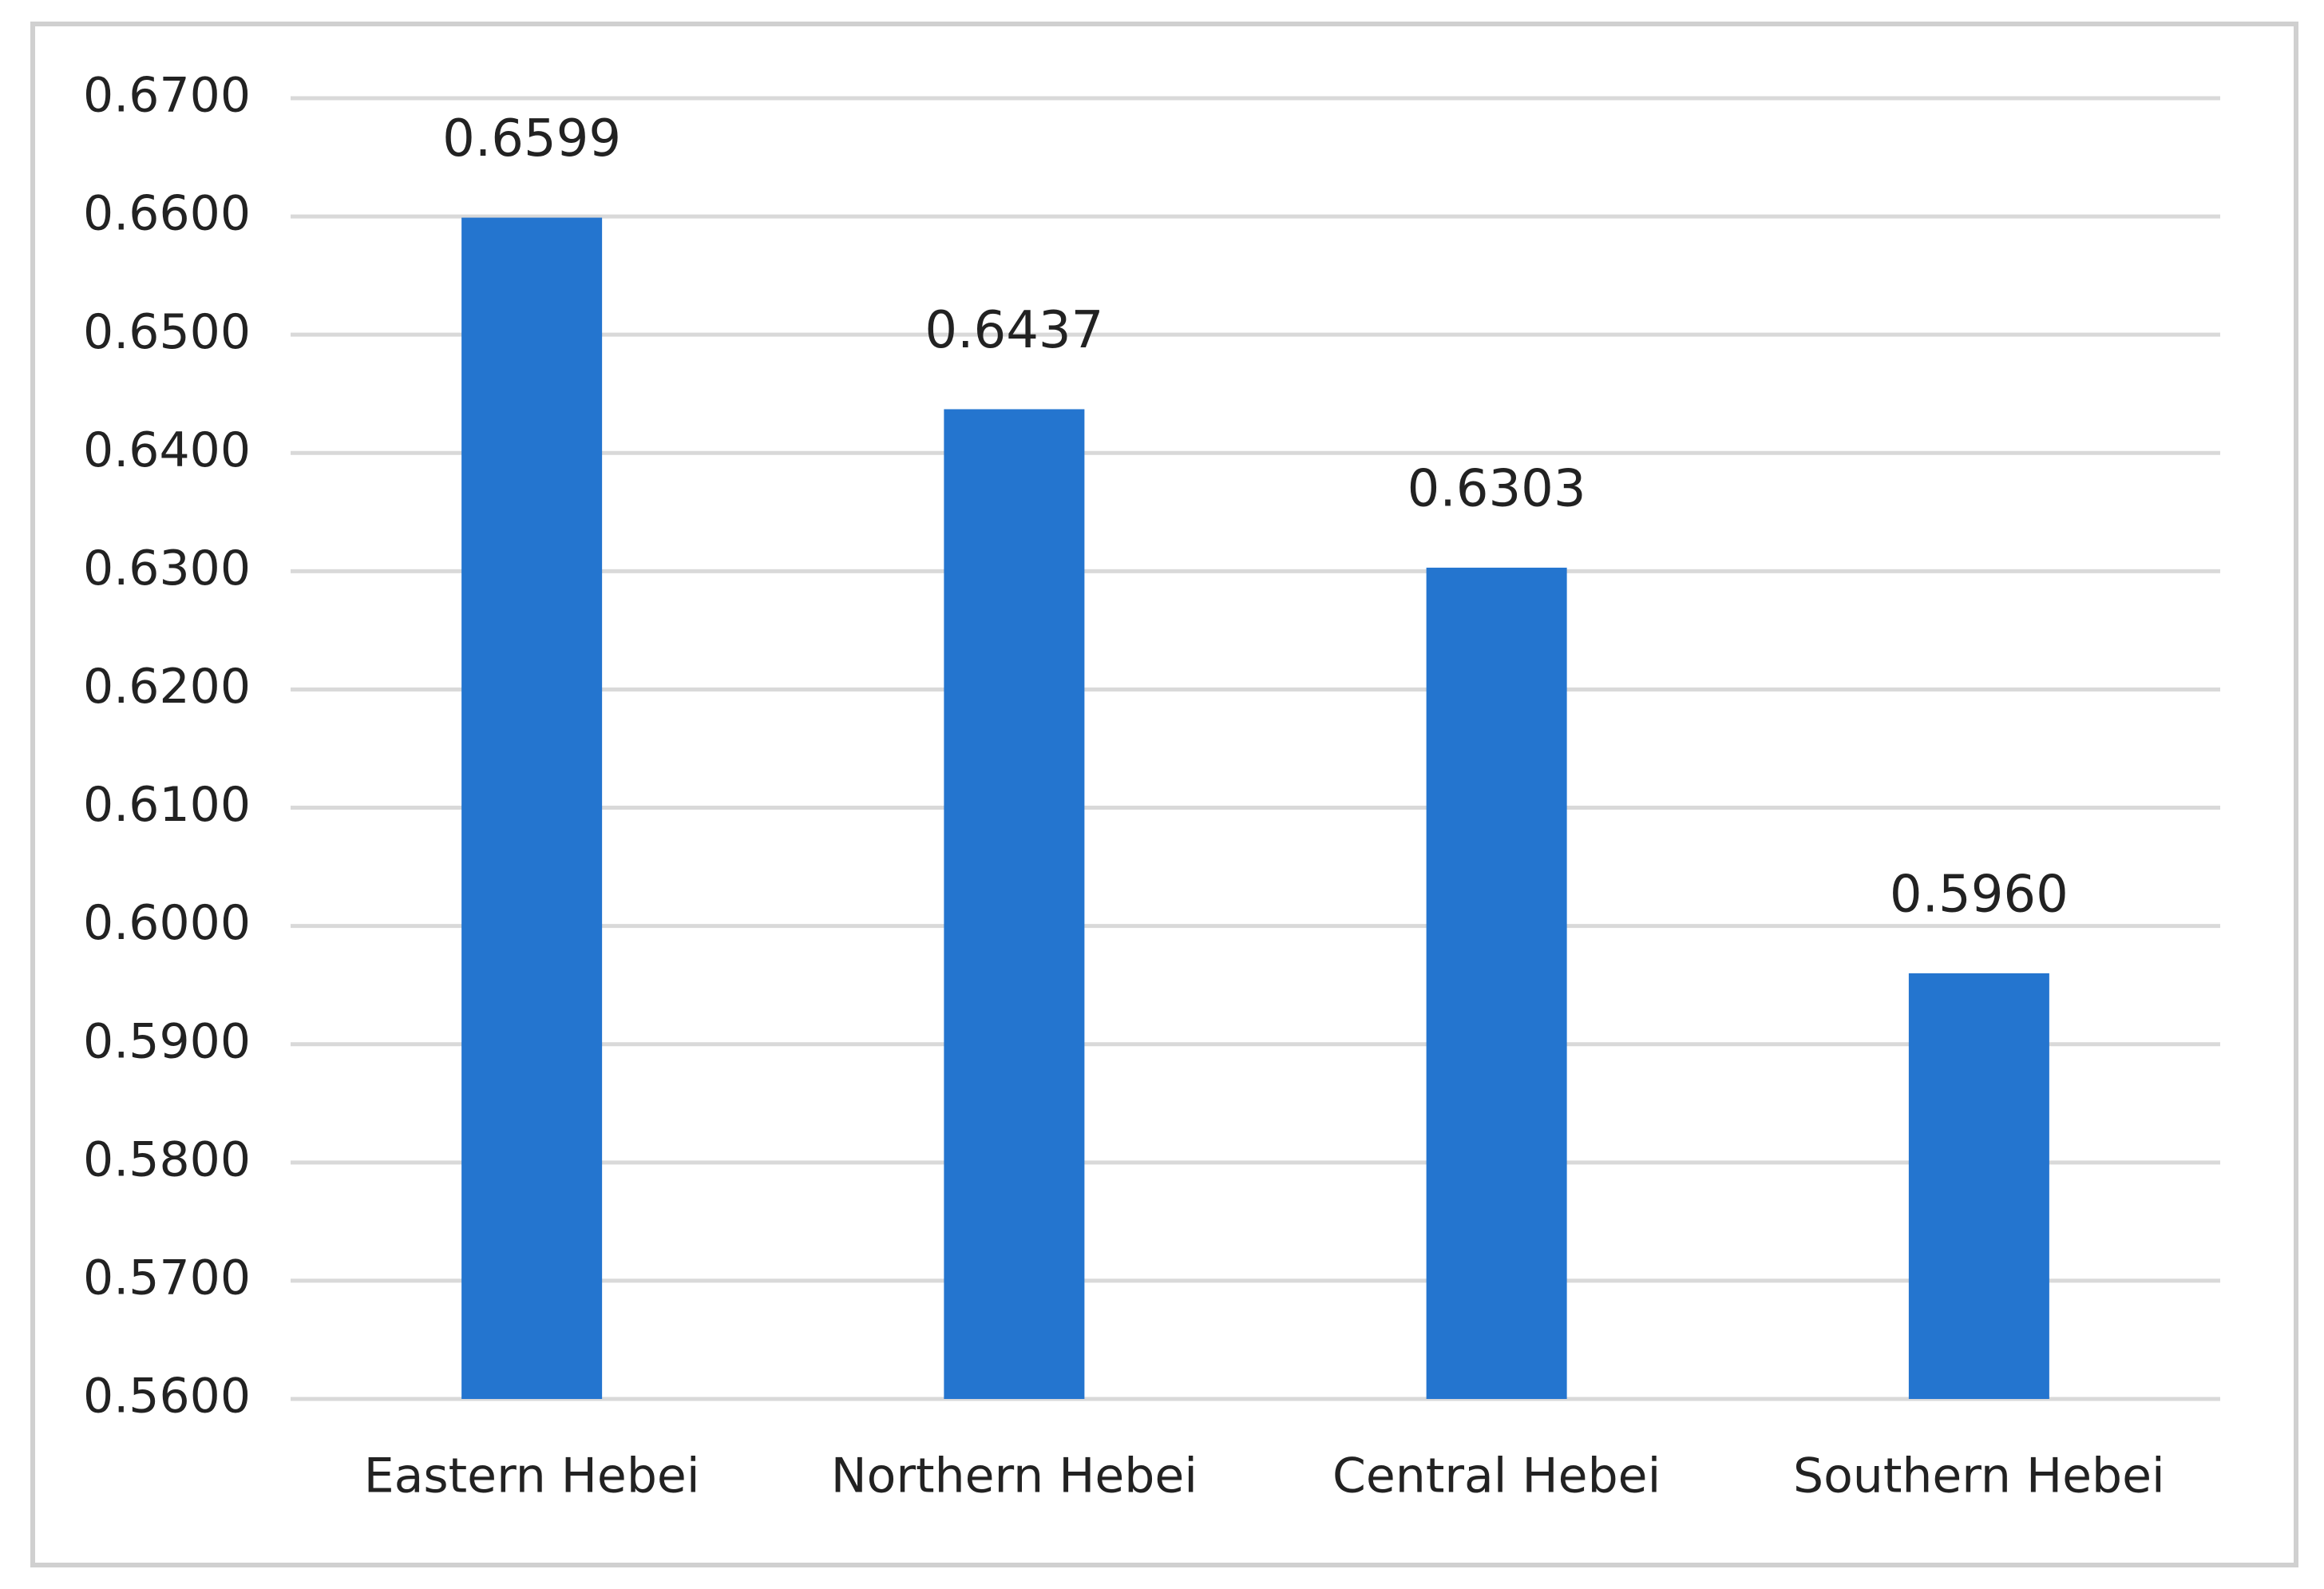  What do you see at coordinates (167, 332) in the screenshot?
I see `y-tick-label: 0.6500` at bounding box center [167, 332].